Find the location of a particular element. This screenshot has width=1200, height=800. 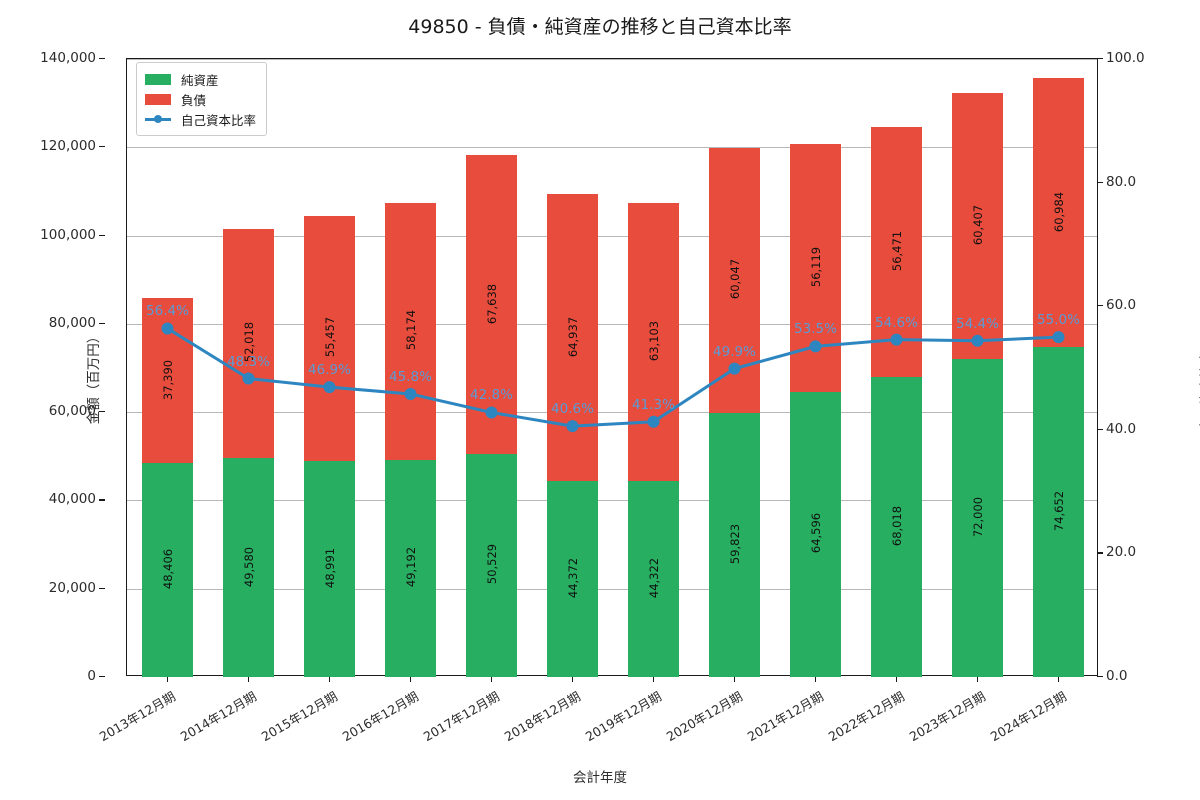

ratio-line-series is located at coordinates (613, 377).